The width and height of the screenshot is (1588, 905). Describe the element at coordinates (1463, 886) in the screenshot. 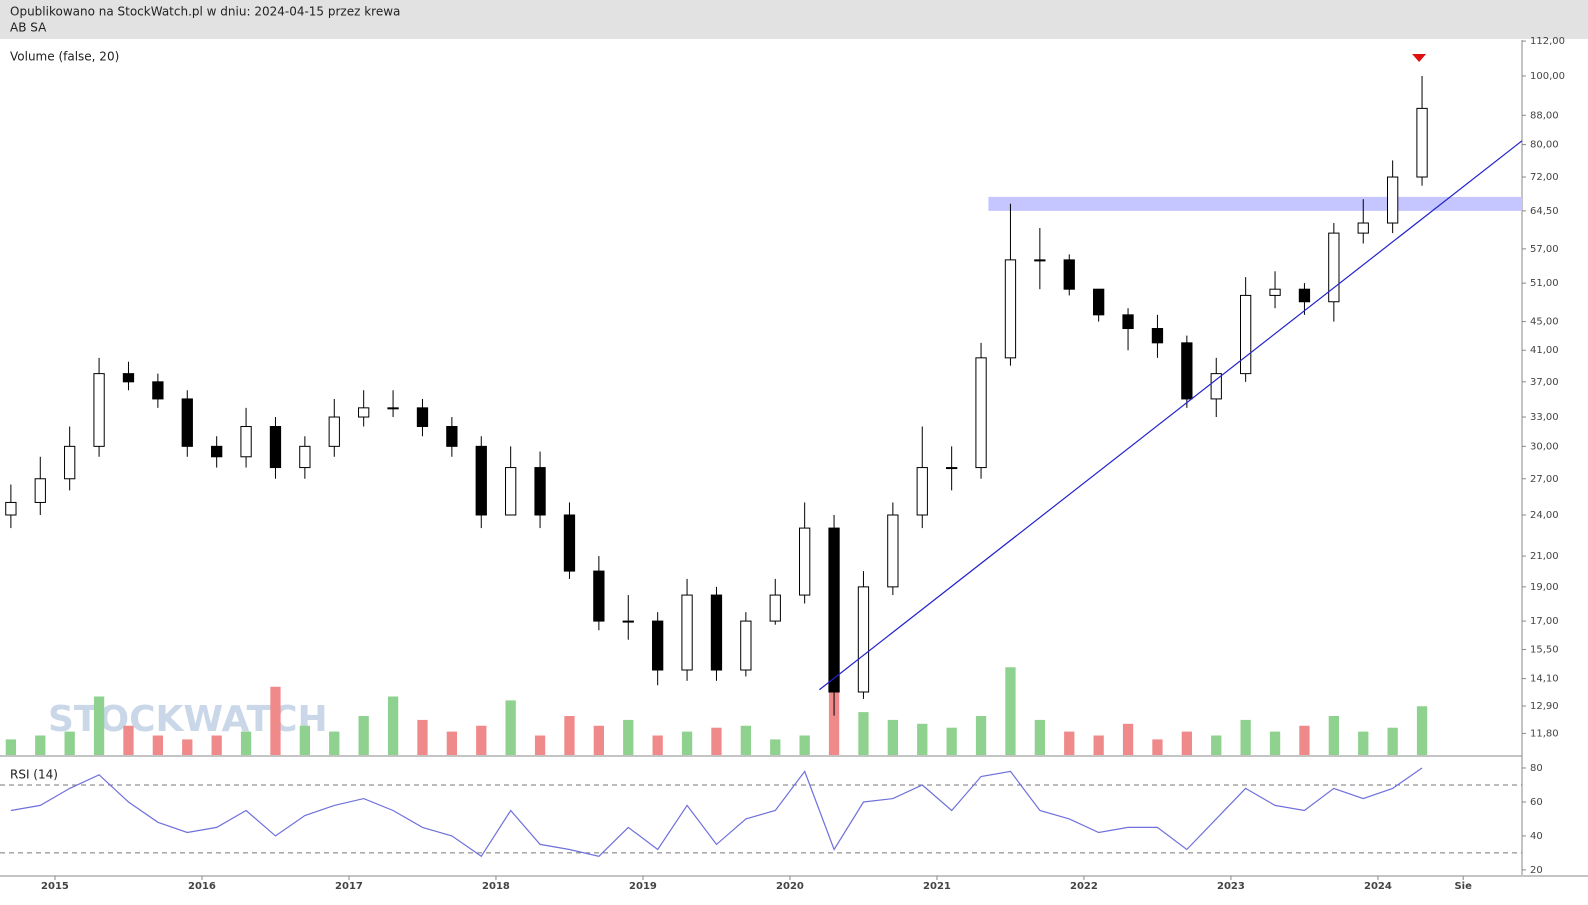

I see `x-tick-label: Sie` at that location.